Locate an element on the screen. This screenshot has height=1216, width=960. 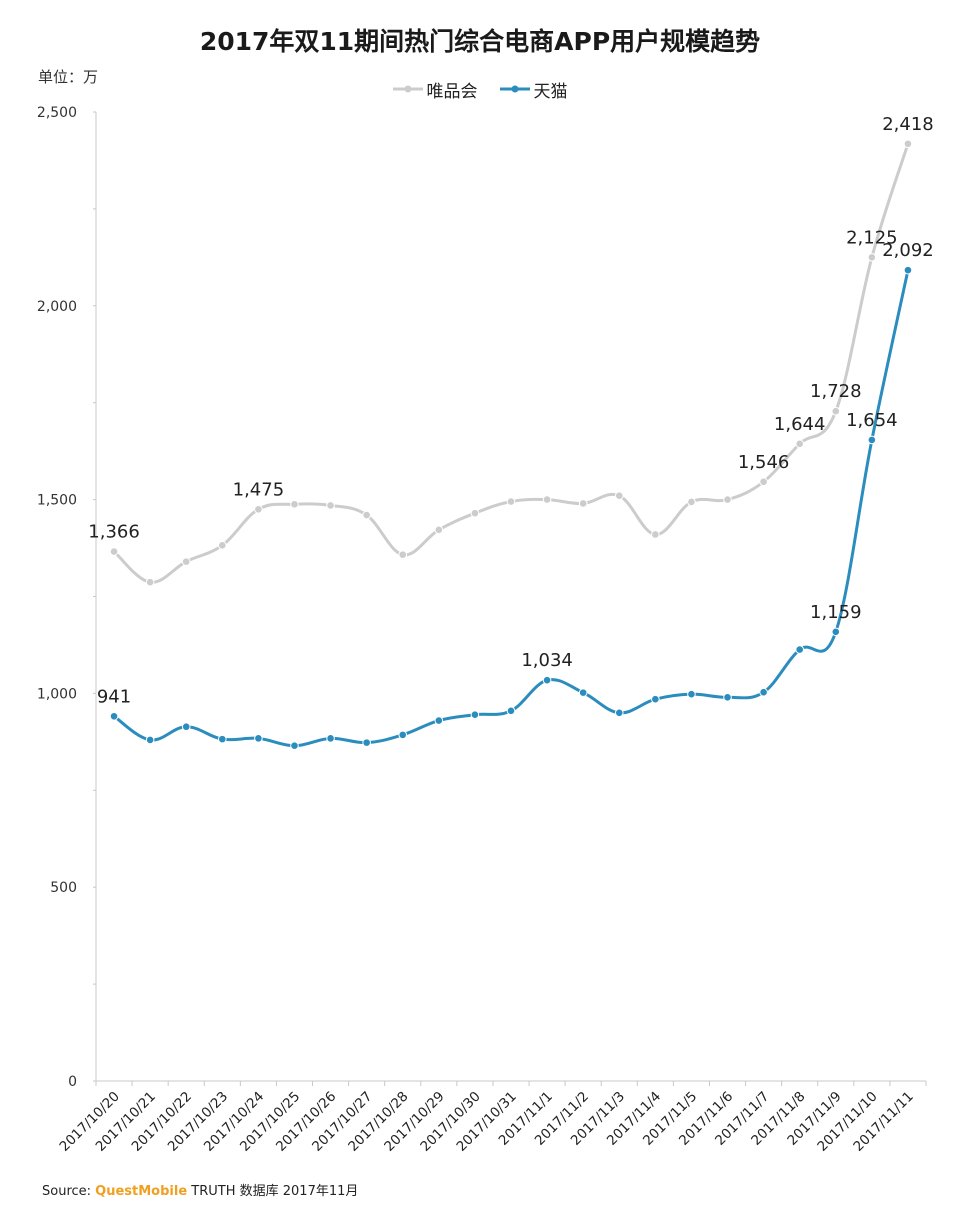
y-tick-label: 2,000 is located at coordinates (57, 307).